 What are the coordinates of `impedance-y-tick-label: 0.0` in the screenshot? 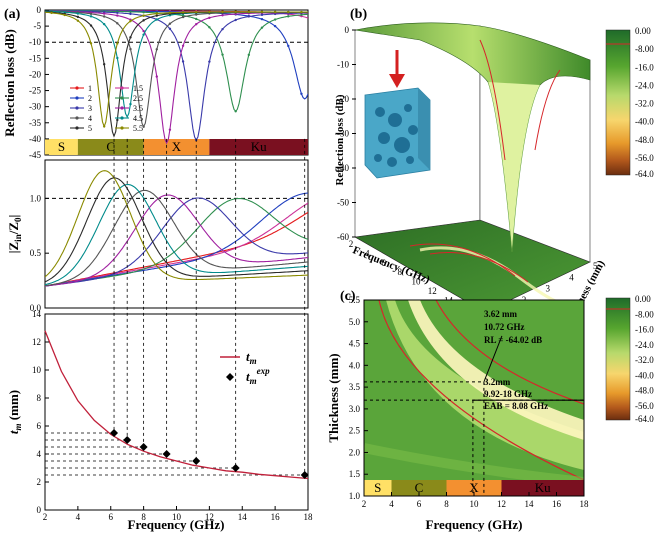 It's located at (36, 308).